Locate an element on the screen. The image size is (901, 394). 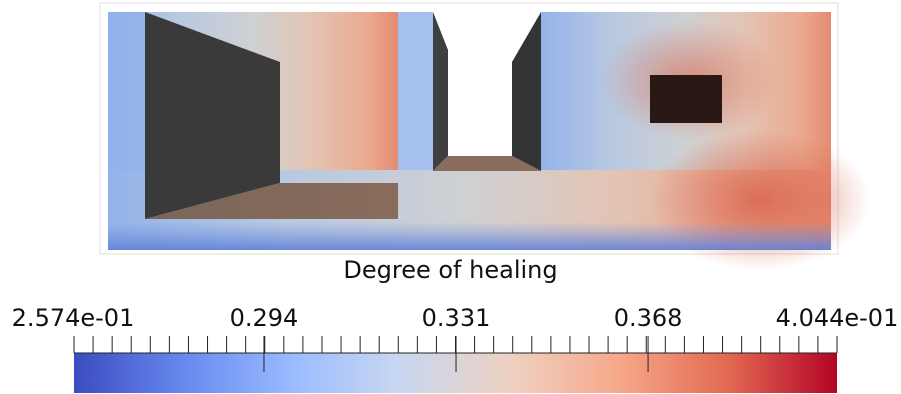
colorbar is located at coordinates (455, 364).